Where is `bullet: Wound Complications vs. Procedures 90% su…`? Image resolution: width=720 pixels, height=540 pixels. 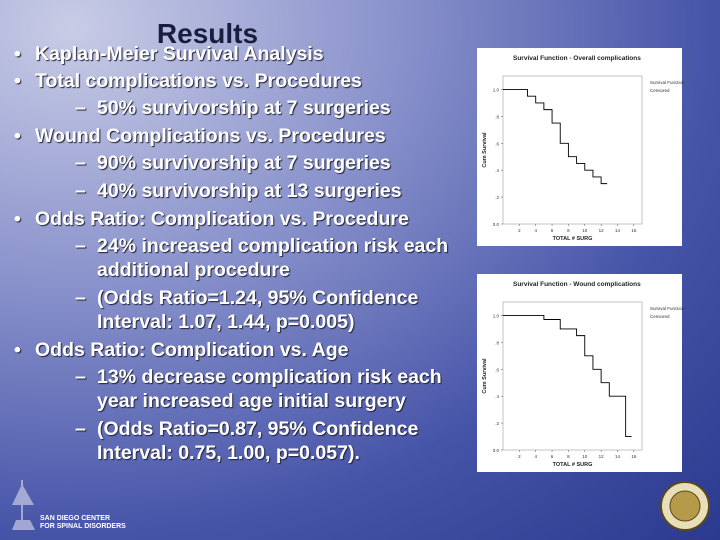 bullet: Wound Complications vs. Procedures 90% su… is located at coordinates (245, 163).